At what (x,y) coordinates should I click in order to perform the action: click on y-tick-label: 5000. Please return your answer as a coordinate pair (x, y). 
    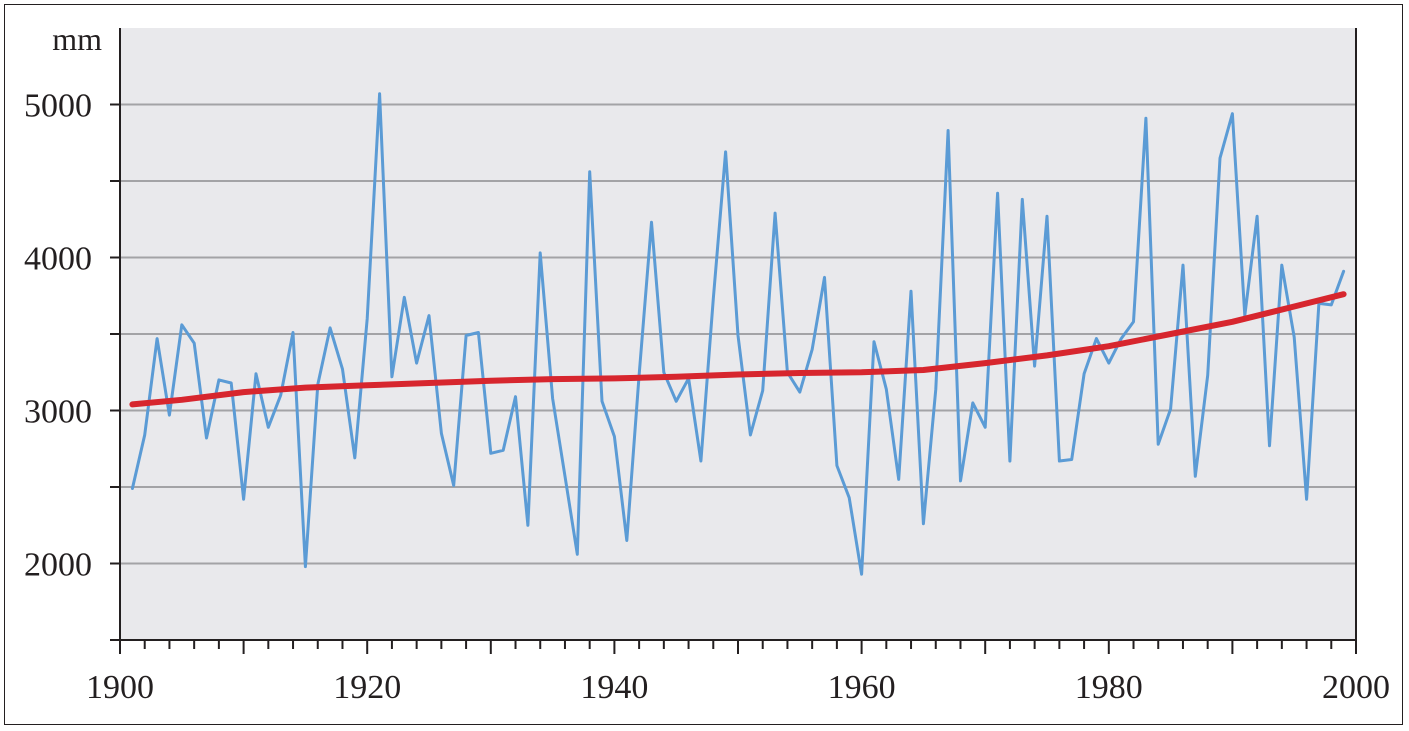
    Looking at the image, I should click on (58, 106).